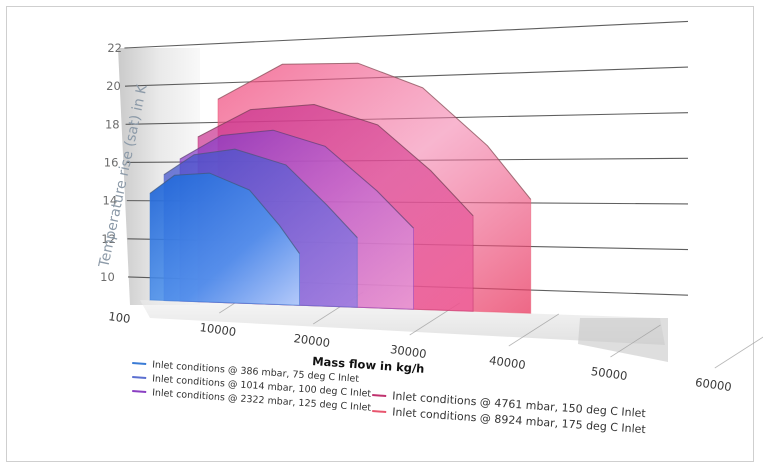 The width and height of the screenshot is (763, 468). Describe the element at coordinates (713, 384) in the screenshot. I see `x-tick-label: 60000` at that location.